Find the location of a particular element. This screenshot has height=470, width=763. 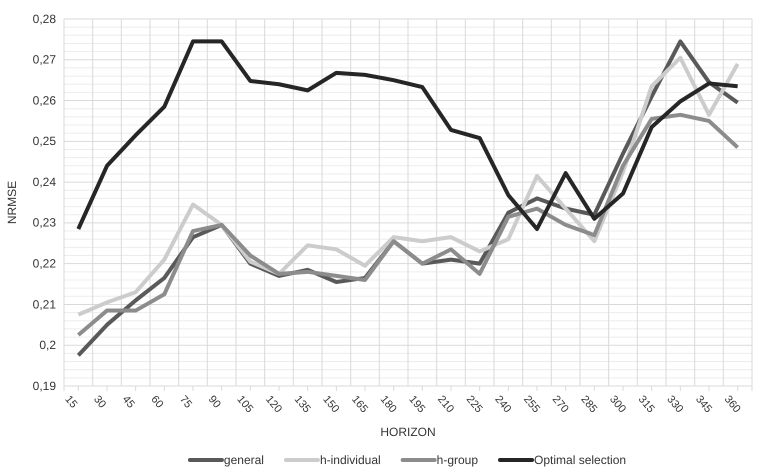

x-tick-label: 315 is located at coordinates (646, 404).